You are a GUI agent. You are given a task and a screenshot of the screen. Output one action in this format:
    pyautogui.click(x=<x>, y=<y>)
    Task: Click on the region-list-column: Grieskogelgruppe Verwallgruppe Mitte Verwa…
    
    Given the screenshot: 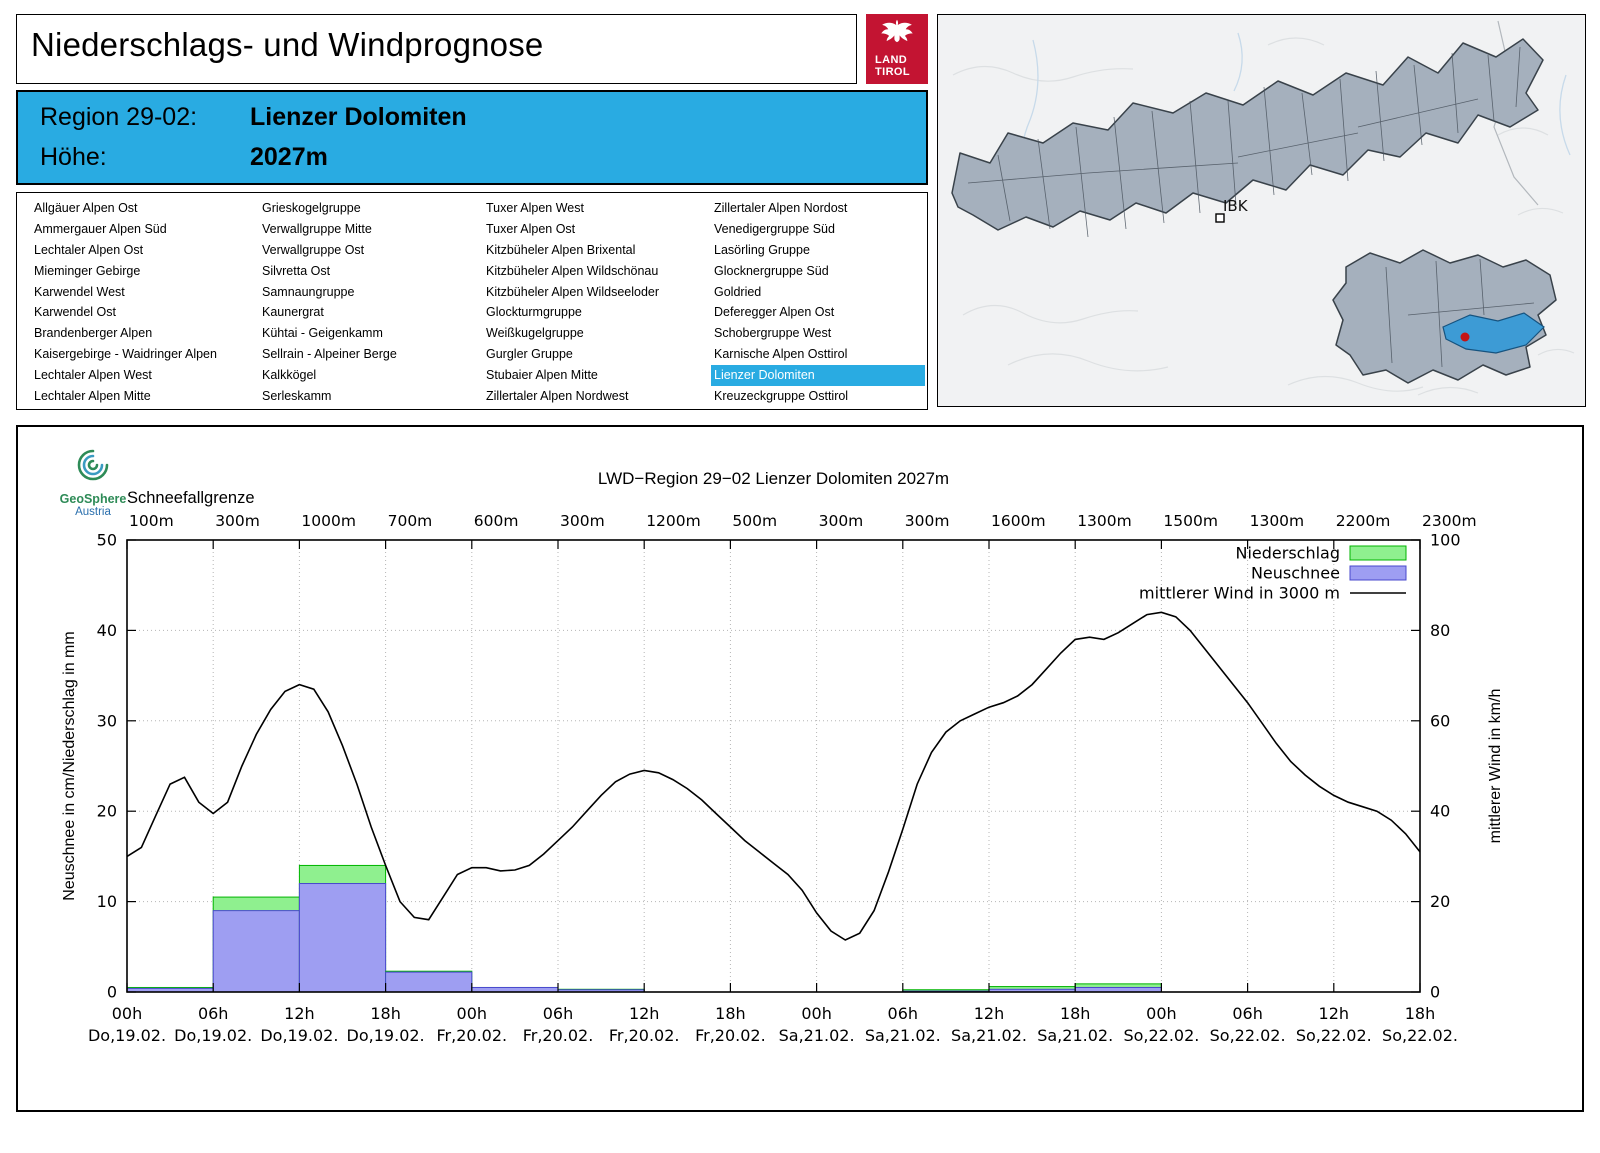 What is the action you would take?
    pyautogui.click(x=371, y=303)
    